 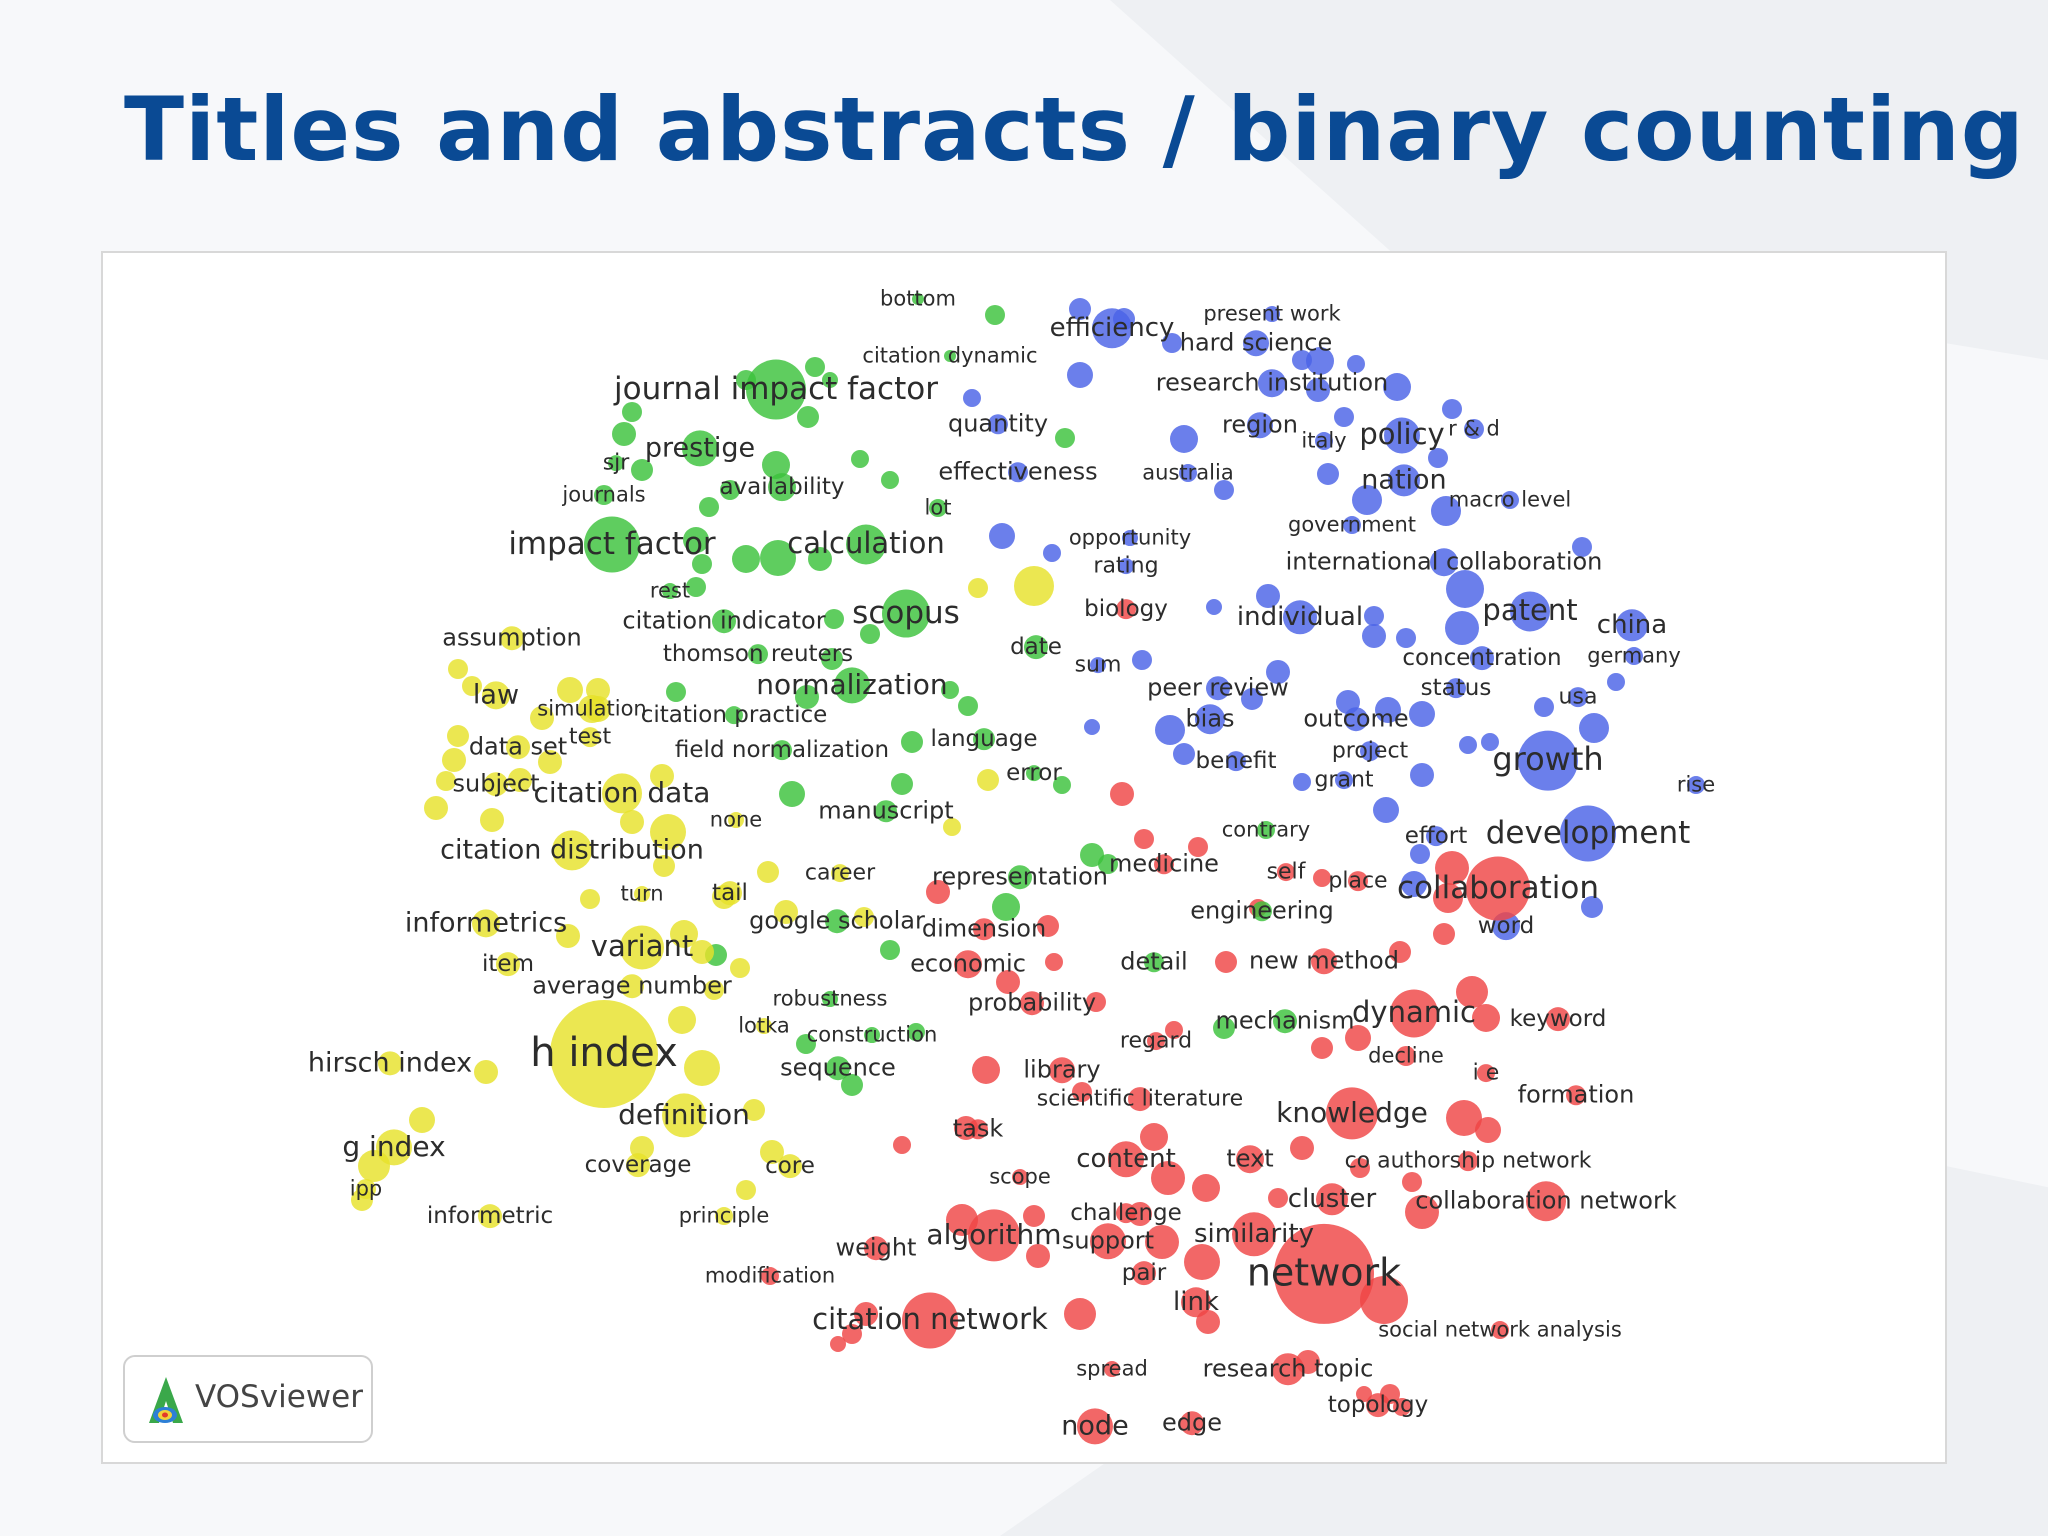 What do you see at coordinates (1284, 1020) in the screenshot?
I see `term-label: mechanism` at bounding box center [1284, 1020].